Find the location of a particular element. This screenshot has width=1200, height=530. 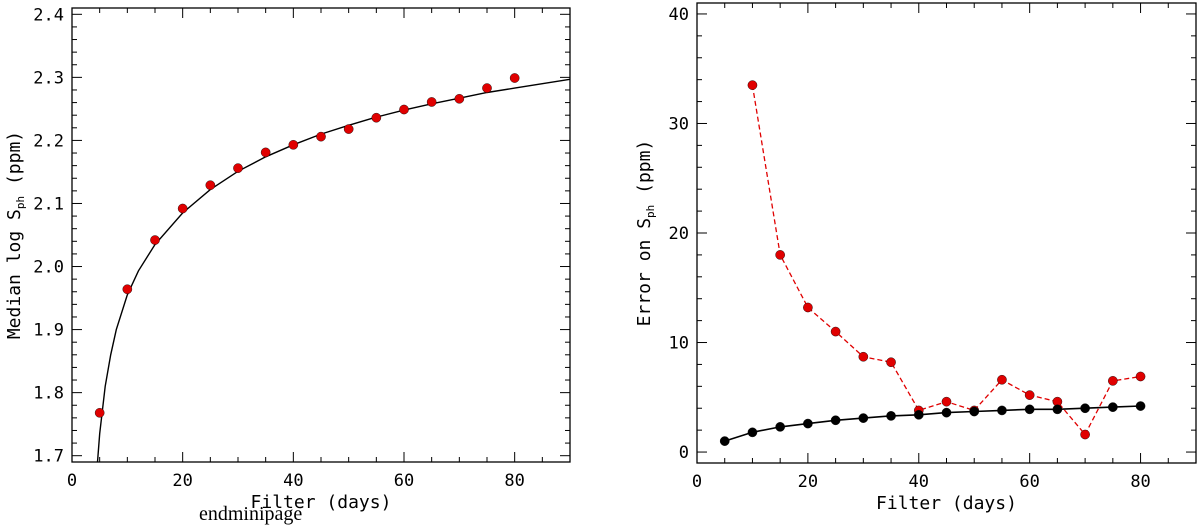

y-tick-label: 2.4 is located at coordinates (48, 15).